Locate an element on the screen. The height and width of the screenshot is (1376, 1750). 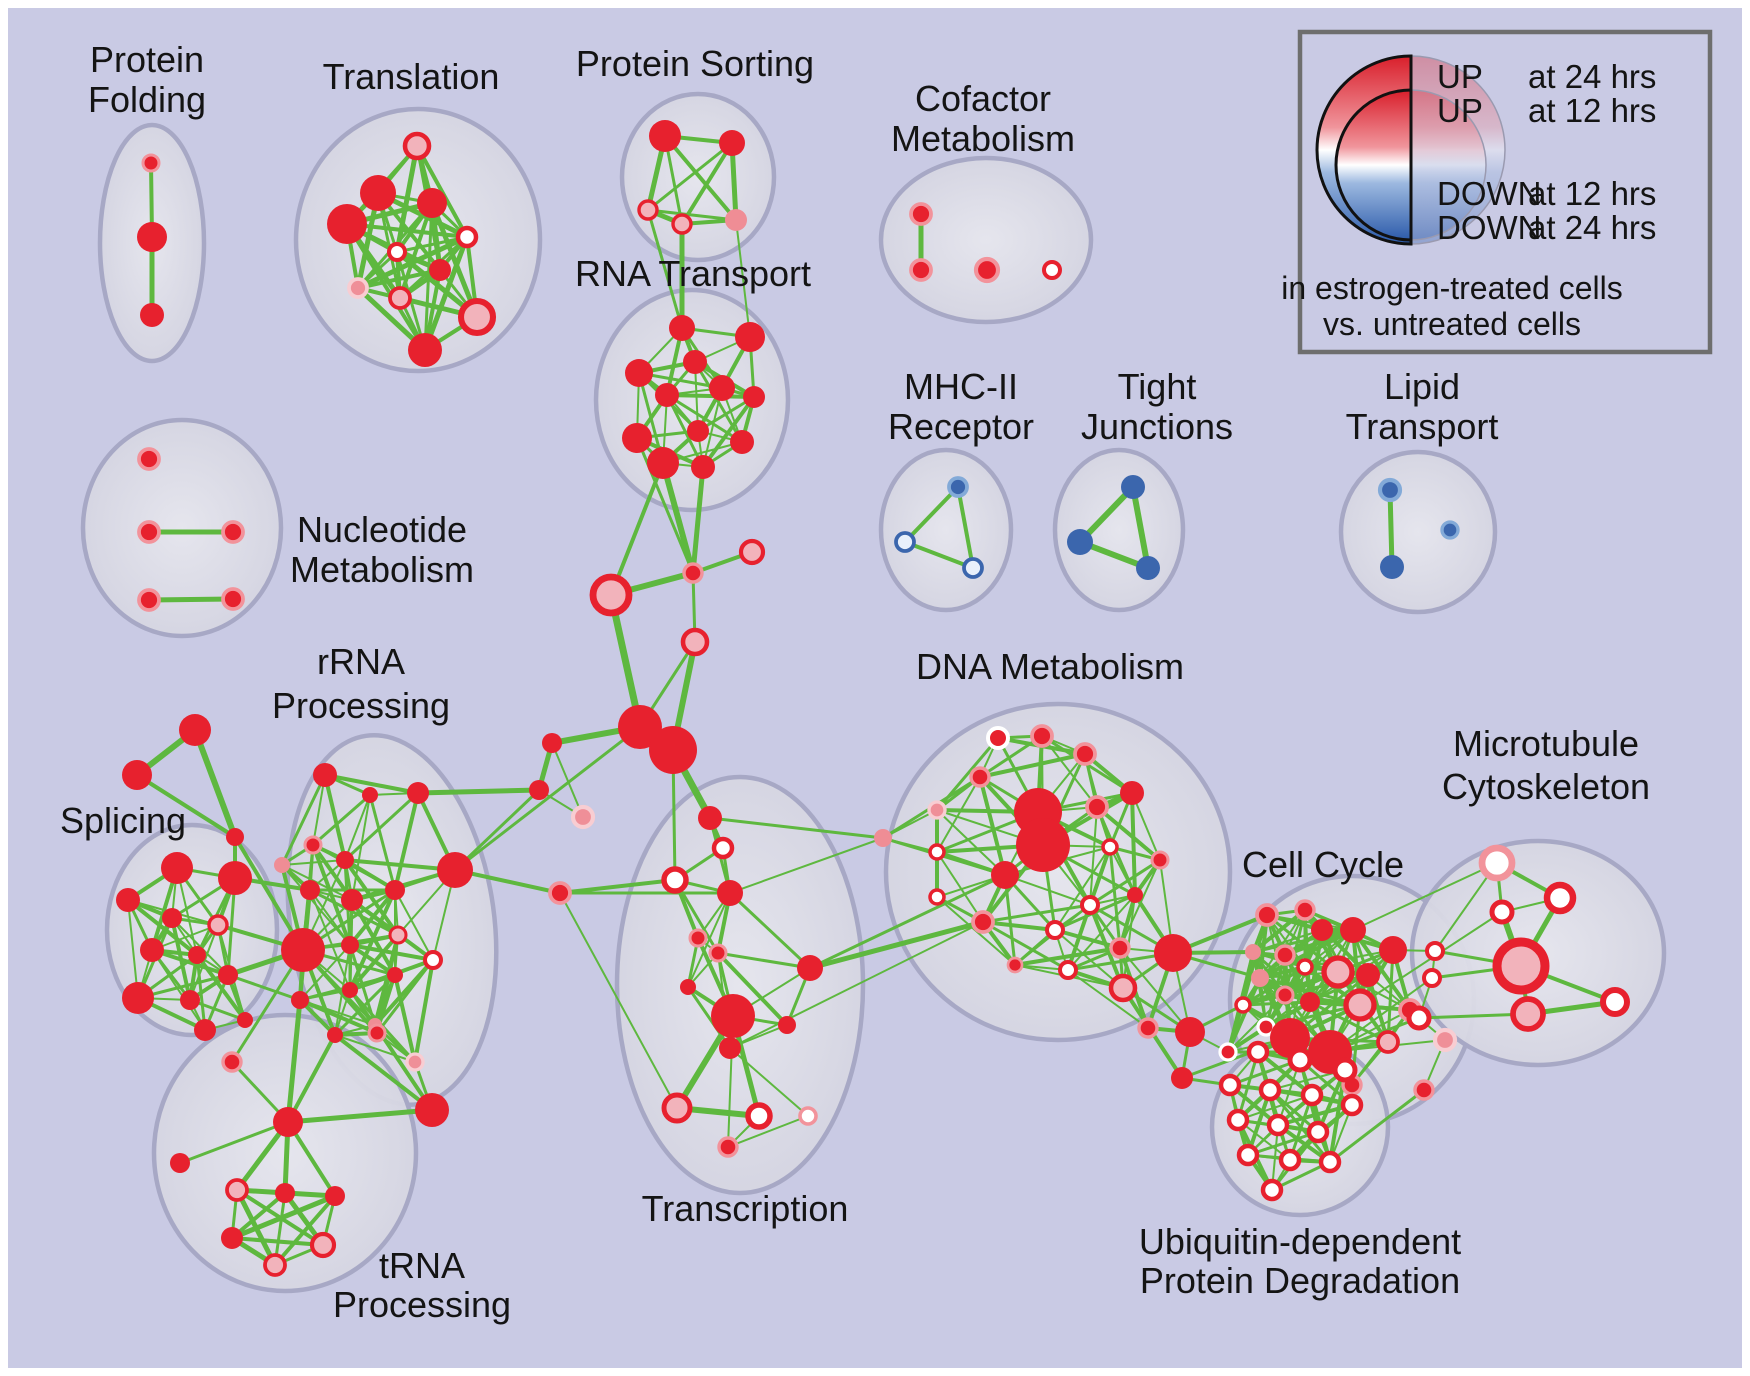
network-node-rr7 is located at coordinates (455, 870).